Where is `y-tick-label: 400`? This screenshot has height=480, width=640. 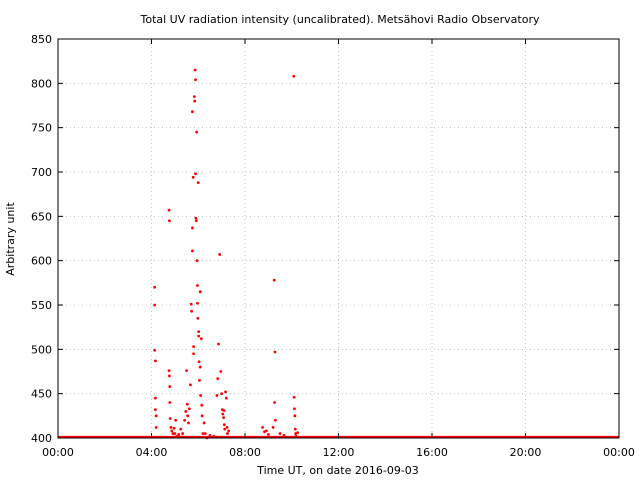
y-tick-label: 400 is located at coordinates (41, 438).